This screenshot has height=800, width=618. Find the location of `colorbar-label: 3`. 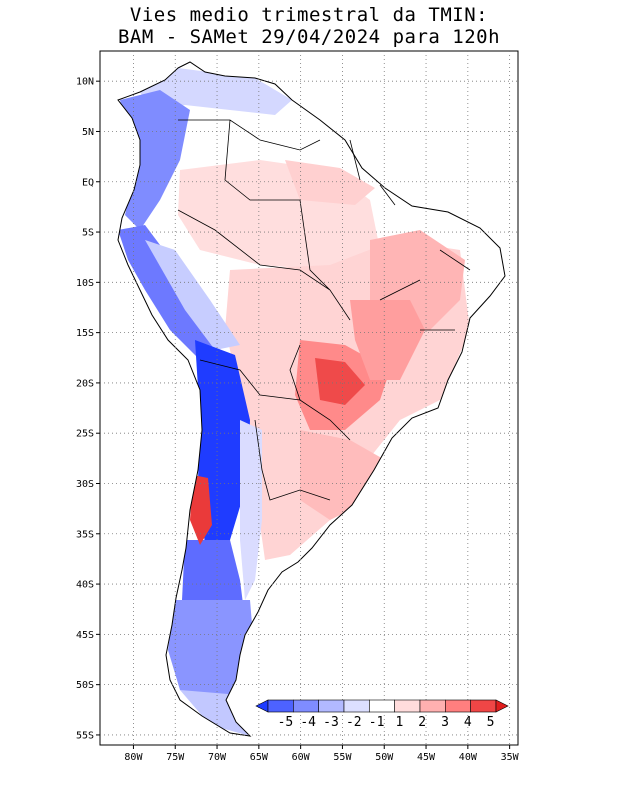

colorbar-label: 3 is located at coordinates (445, 722).